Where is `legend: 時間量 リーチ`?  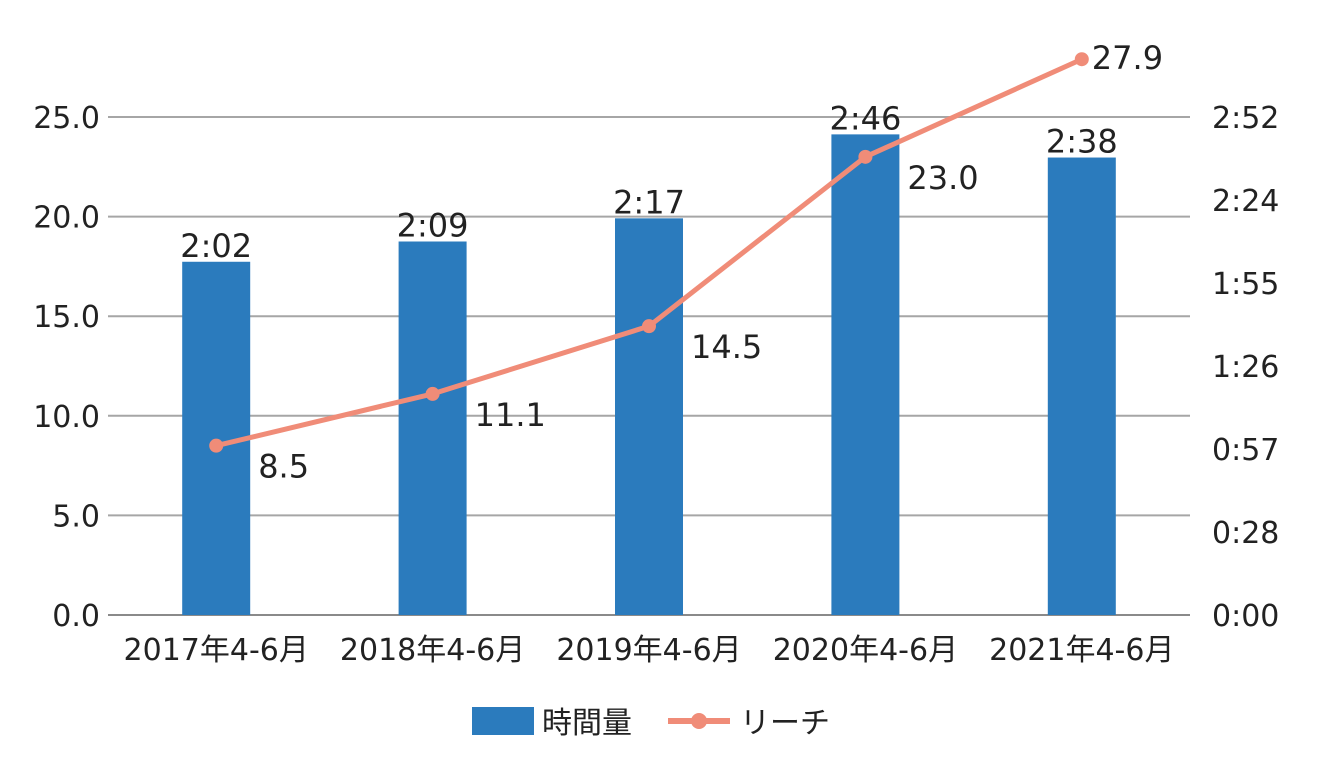 legend: 時間量 リーチ is located at coordinates (651, 723).